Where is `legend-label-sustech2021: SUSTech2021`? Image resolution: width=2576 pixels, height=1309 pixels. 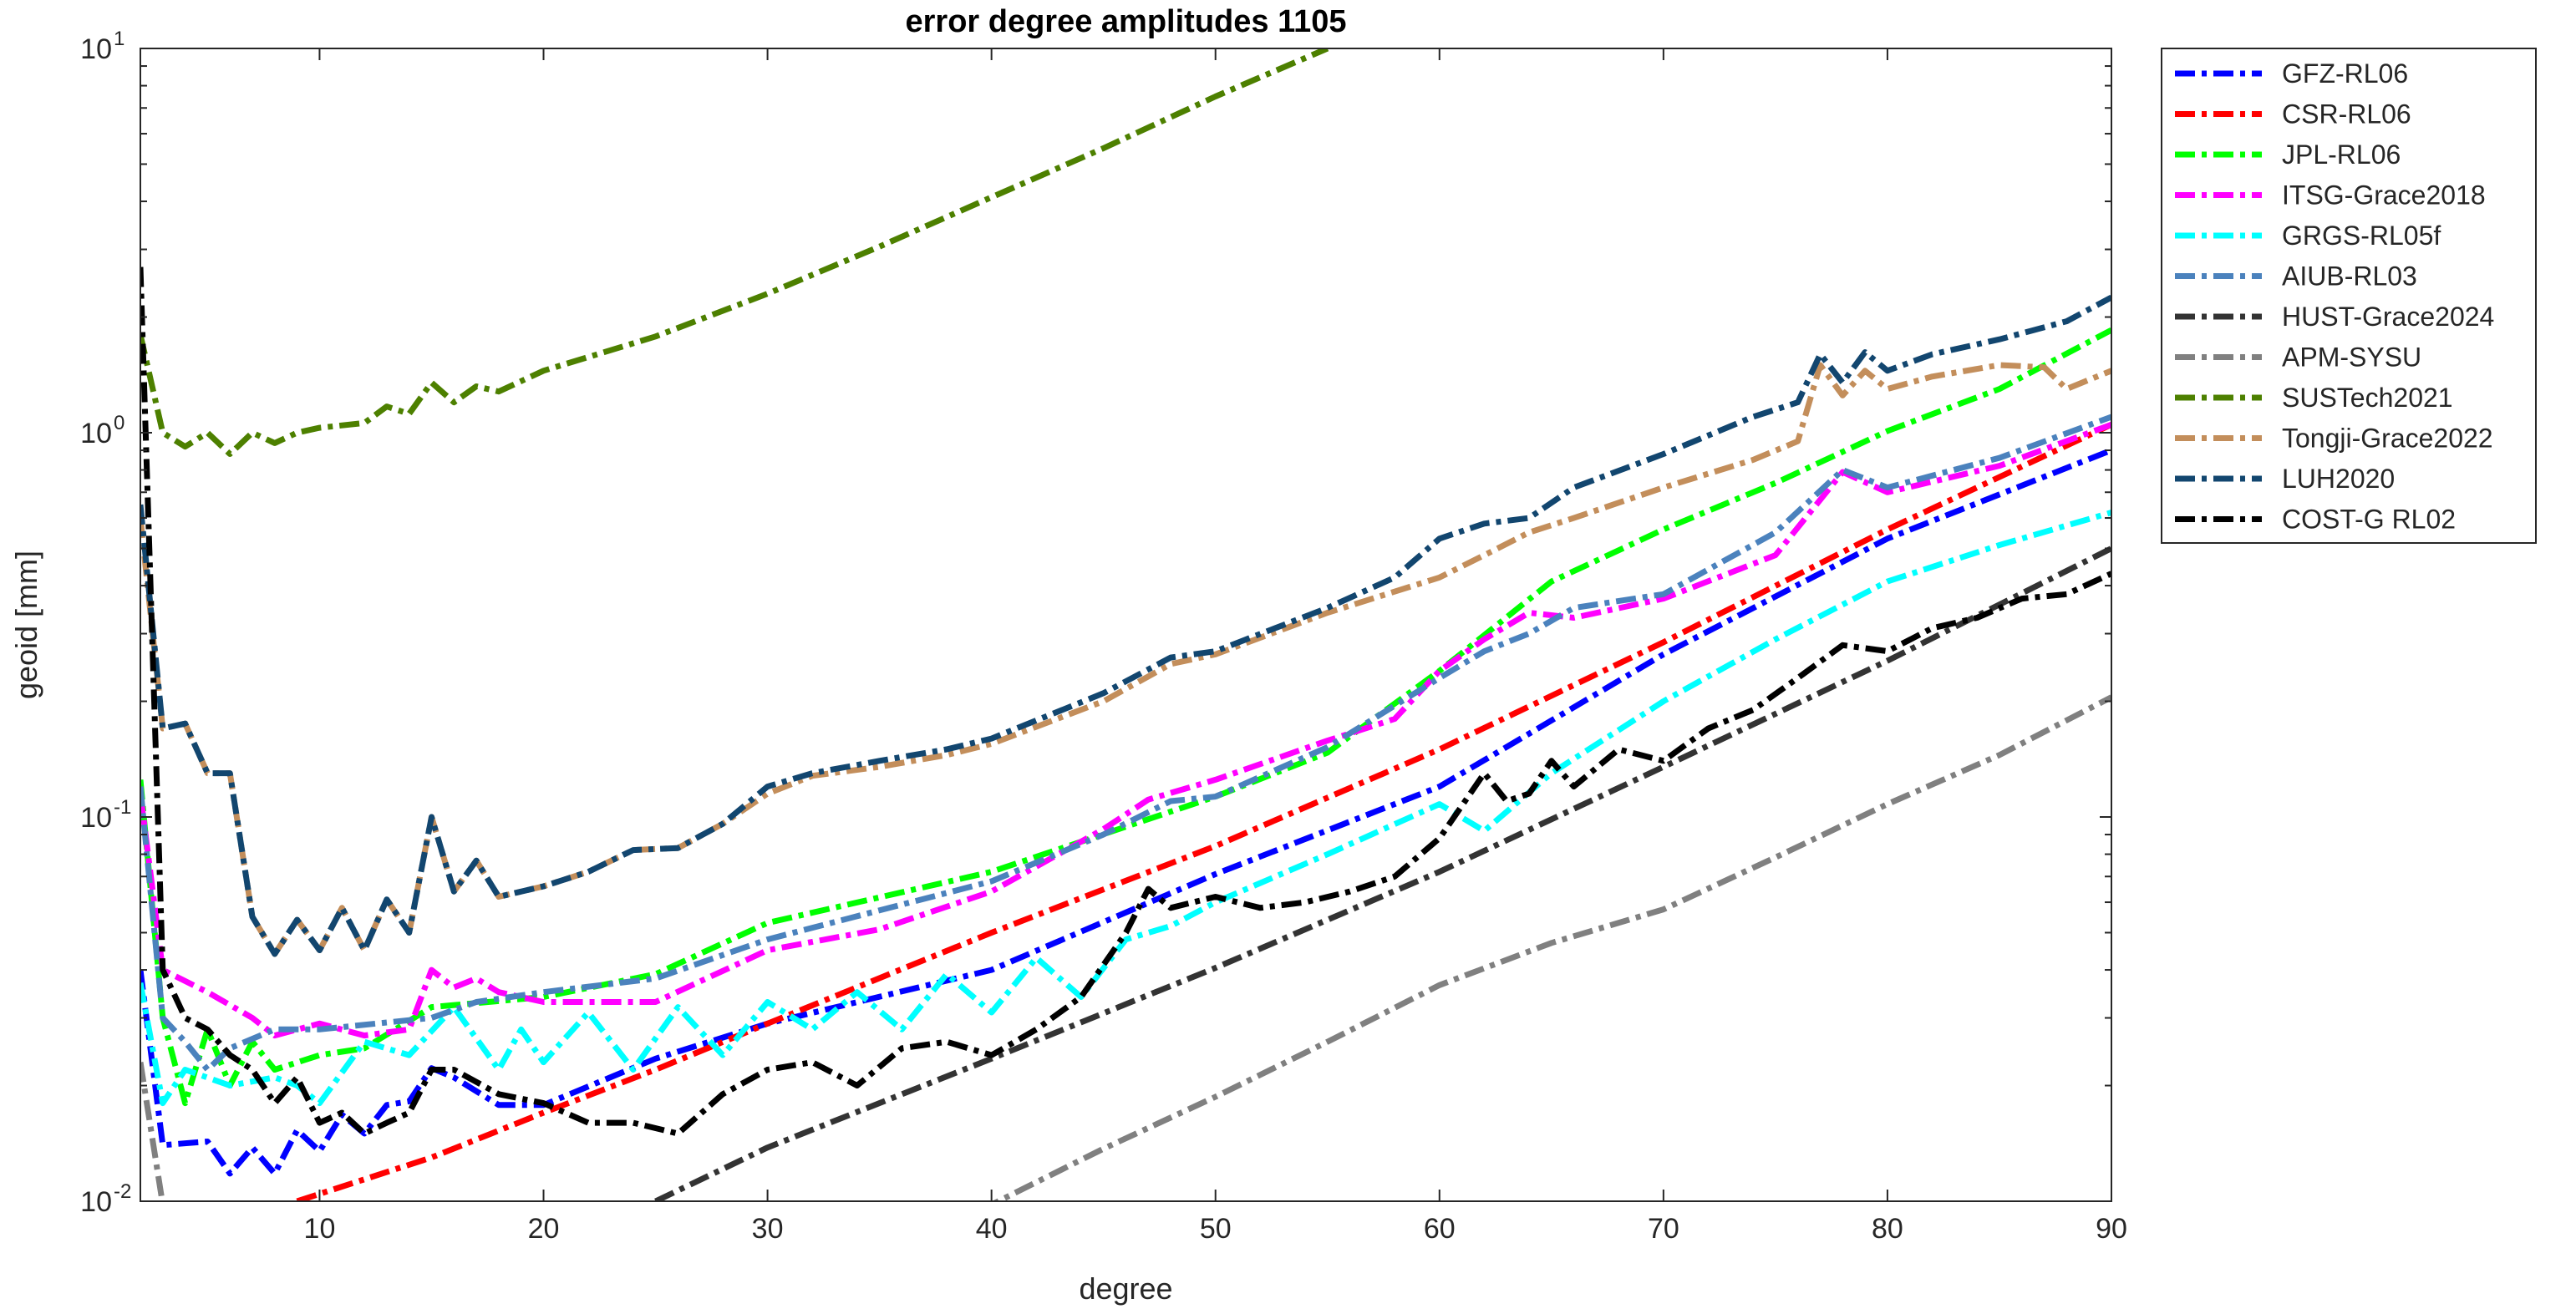 legend-label-sustech2021: SUSTech2021 is located at coordinates (2367, 398).